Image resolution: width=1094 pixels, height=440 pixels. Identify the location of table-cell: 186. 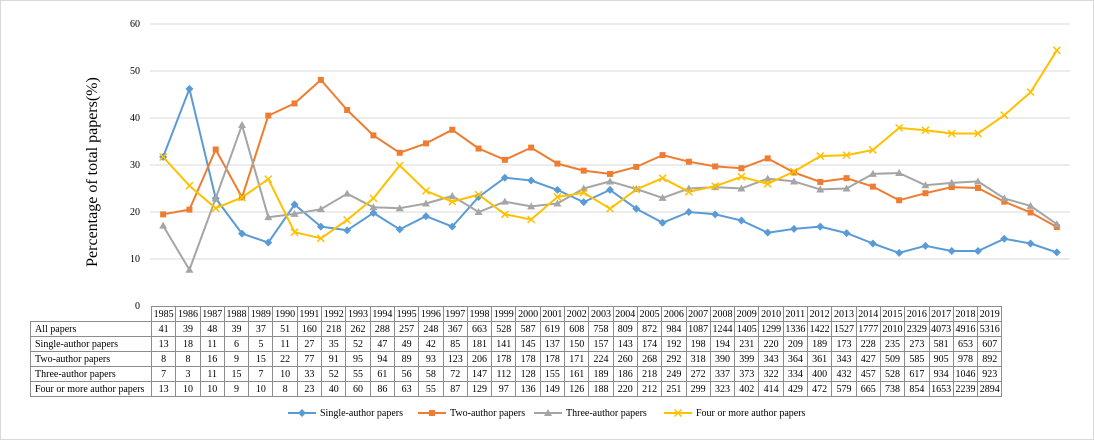
(625, 374).